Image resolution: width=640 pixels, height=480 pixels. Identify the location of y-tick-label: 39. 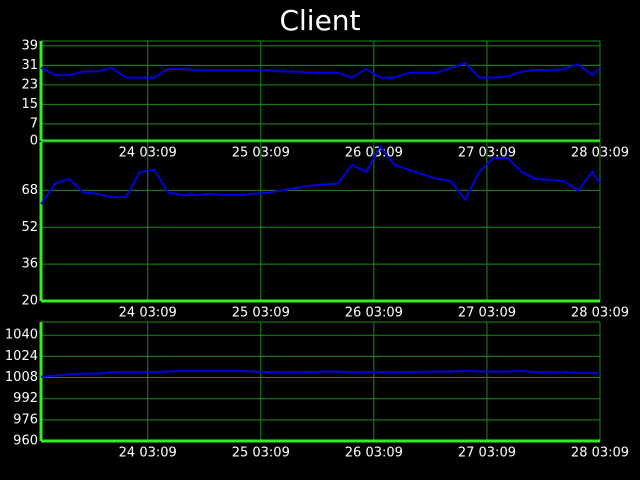
(29, 45).